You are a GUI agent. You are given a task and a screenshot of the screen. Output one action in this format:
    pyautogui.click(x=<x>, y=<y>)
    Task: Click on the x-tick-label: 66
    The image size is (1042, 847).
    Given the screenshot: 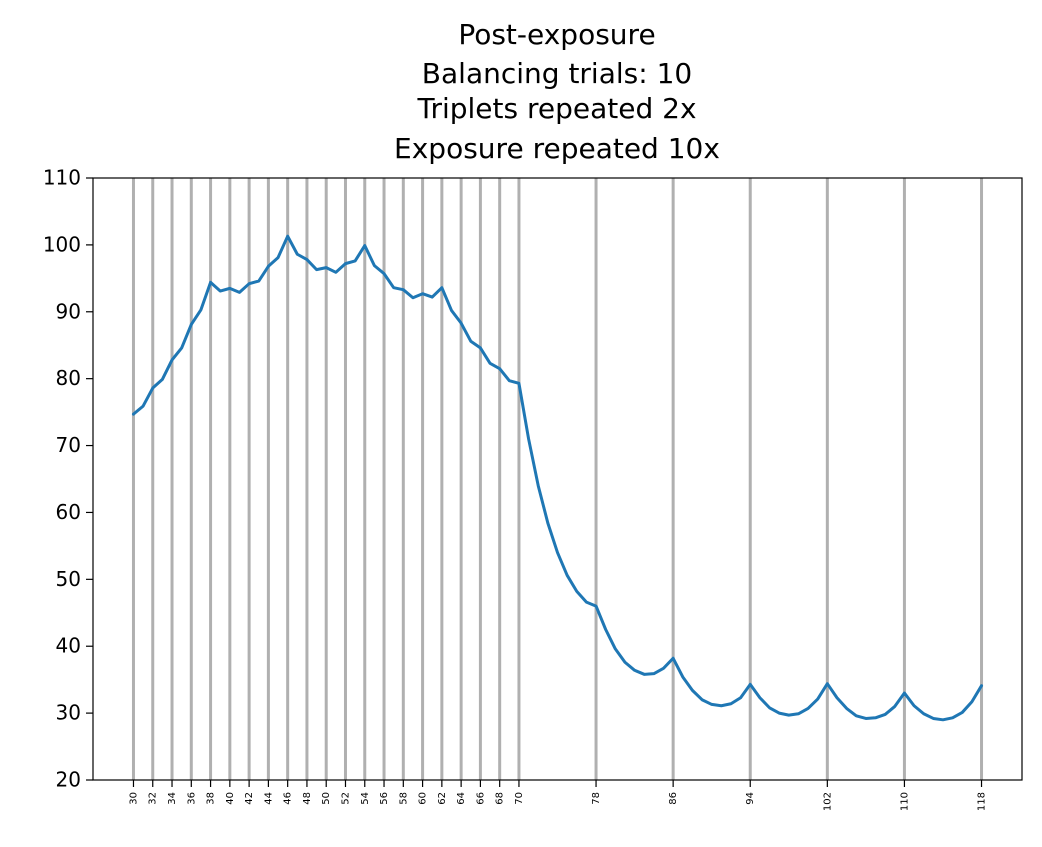 What is the action you would take?
    pyautogui.click(x=480, y=798)
    